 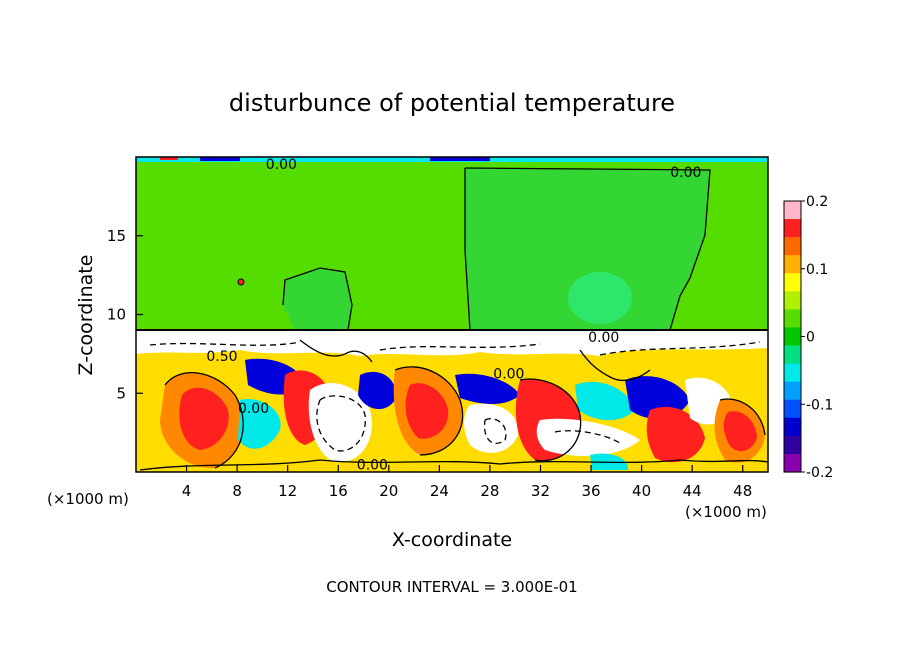 I want to click on contour-zero-east, so click(x=587, y=249).